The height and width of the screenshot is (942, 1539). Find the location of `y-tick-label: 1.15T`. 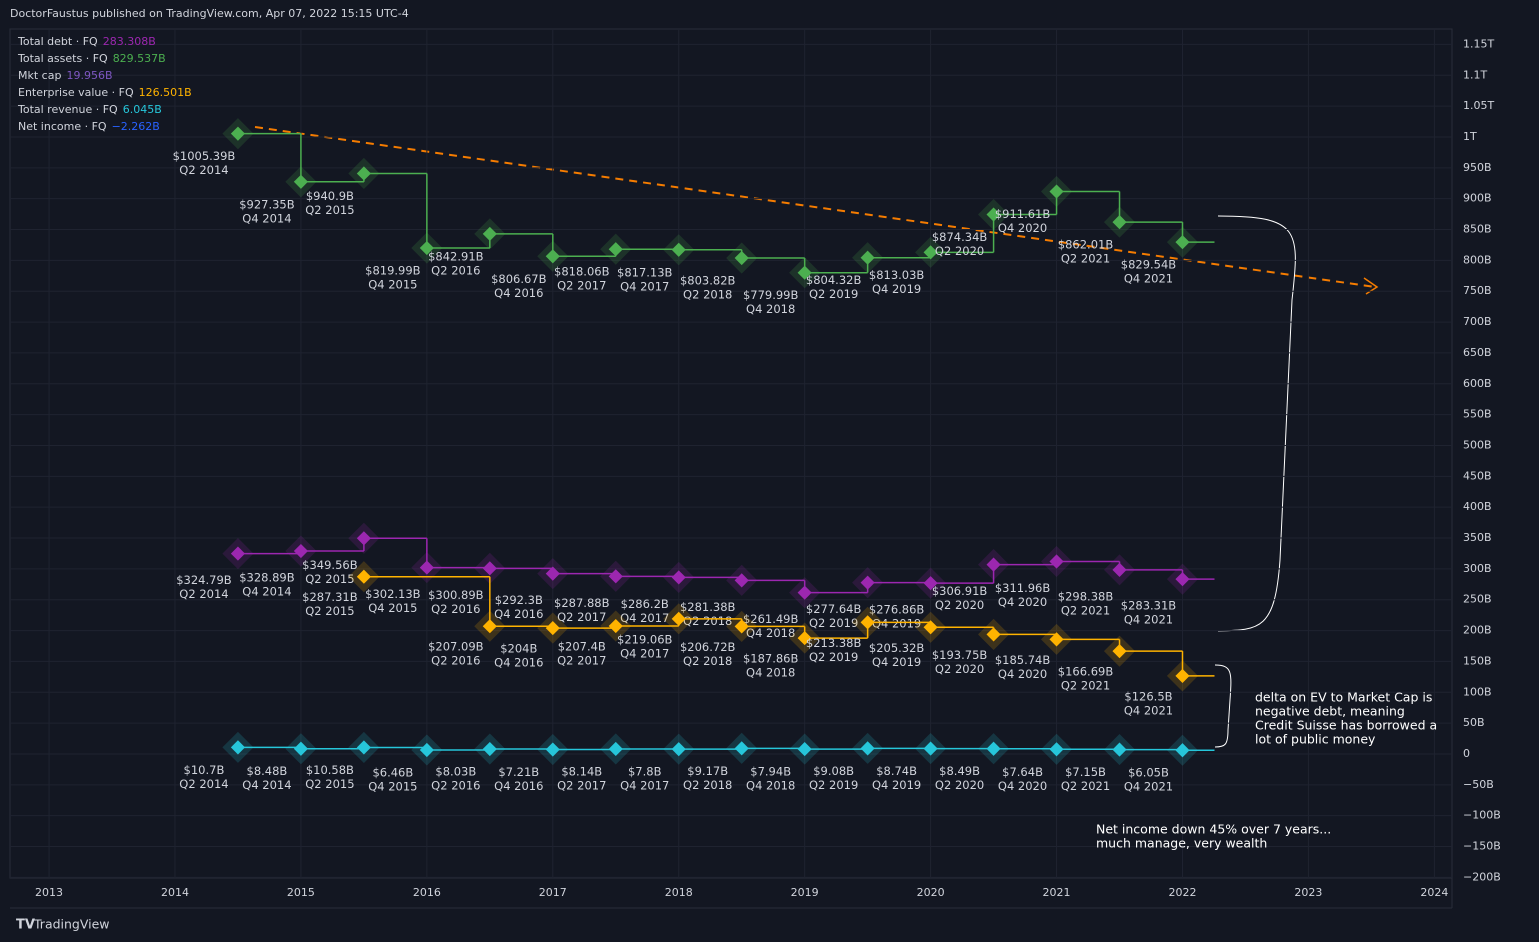

y-tick-label: 1.15T is located at coordinates (1478, 43).